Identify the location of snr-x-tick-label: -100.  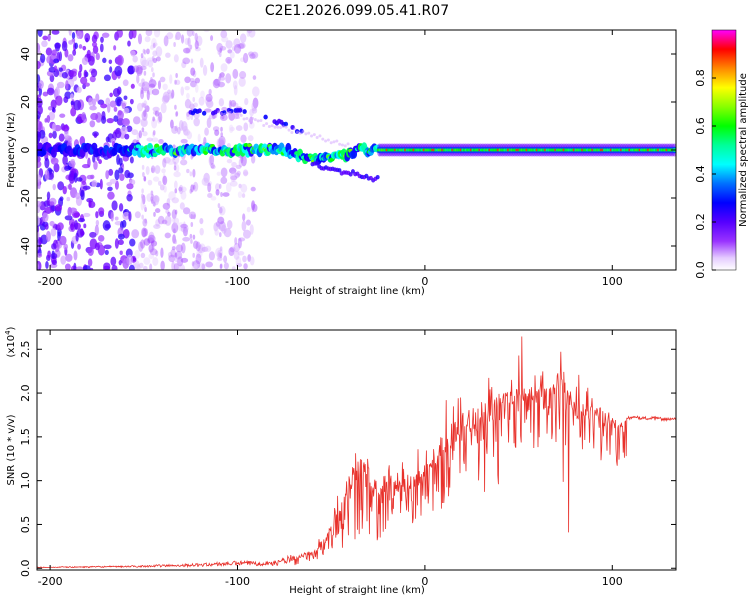
(237, 581).